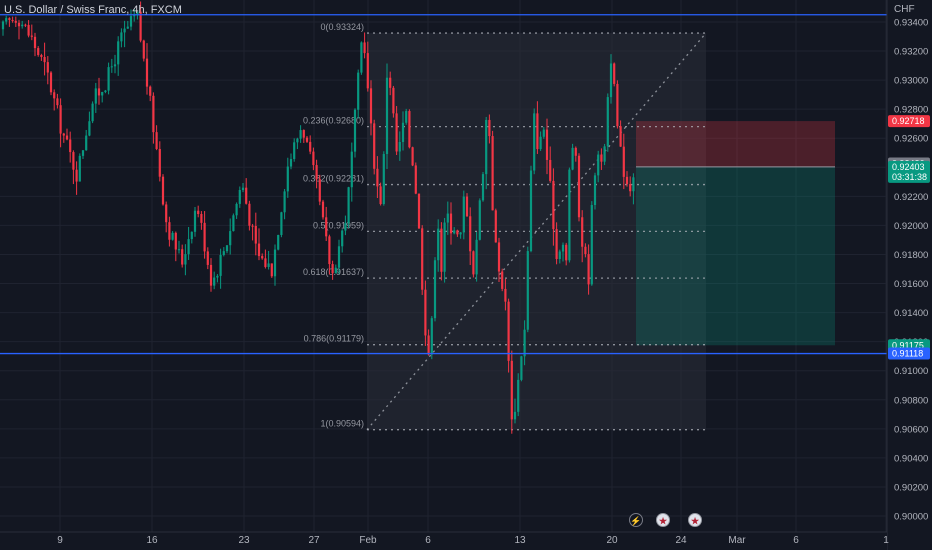  I want to click on price-tick-label: 0.90600, so click(911, 429).